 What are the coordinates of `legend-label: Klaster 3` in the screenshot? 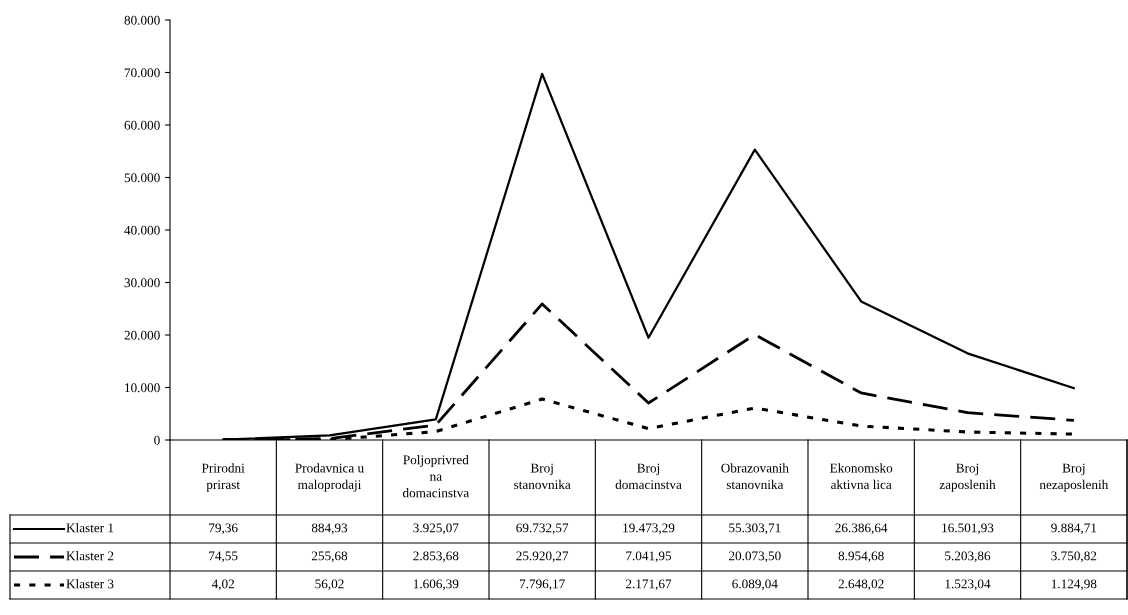 It's located at (90, 584).